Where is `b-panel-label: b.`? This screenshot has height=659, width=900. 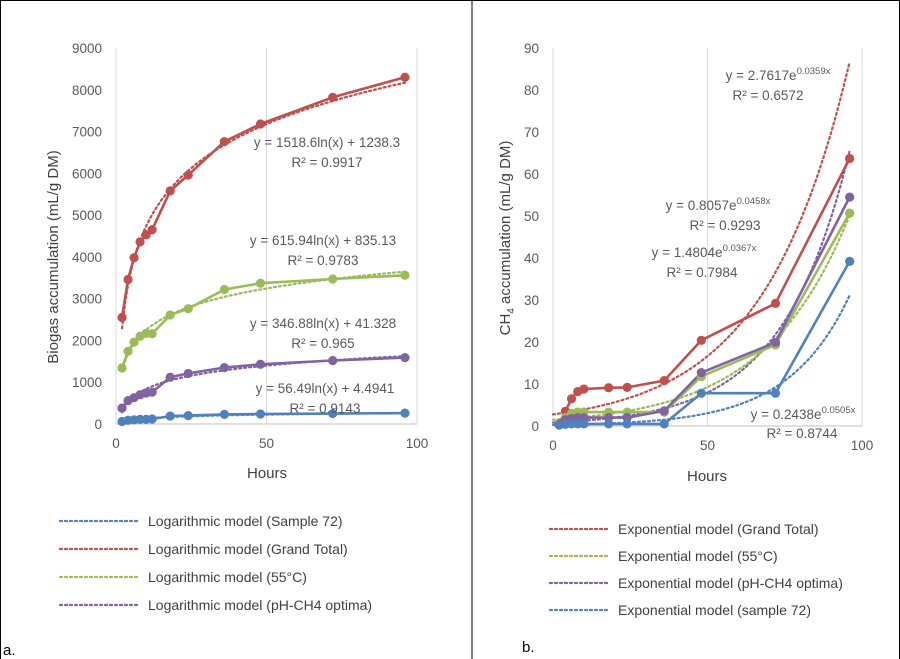
b-panel-label: b. is located at coordinates (528, 647).